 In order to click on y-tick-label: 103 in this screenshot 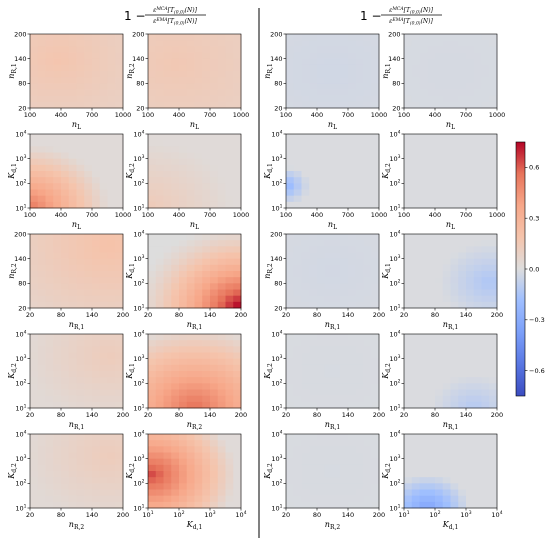, I will do `click(394, 158)`.